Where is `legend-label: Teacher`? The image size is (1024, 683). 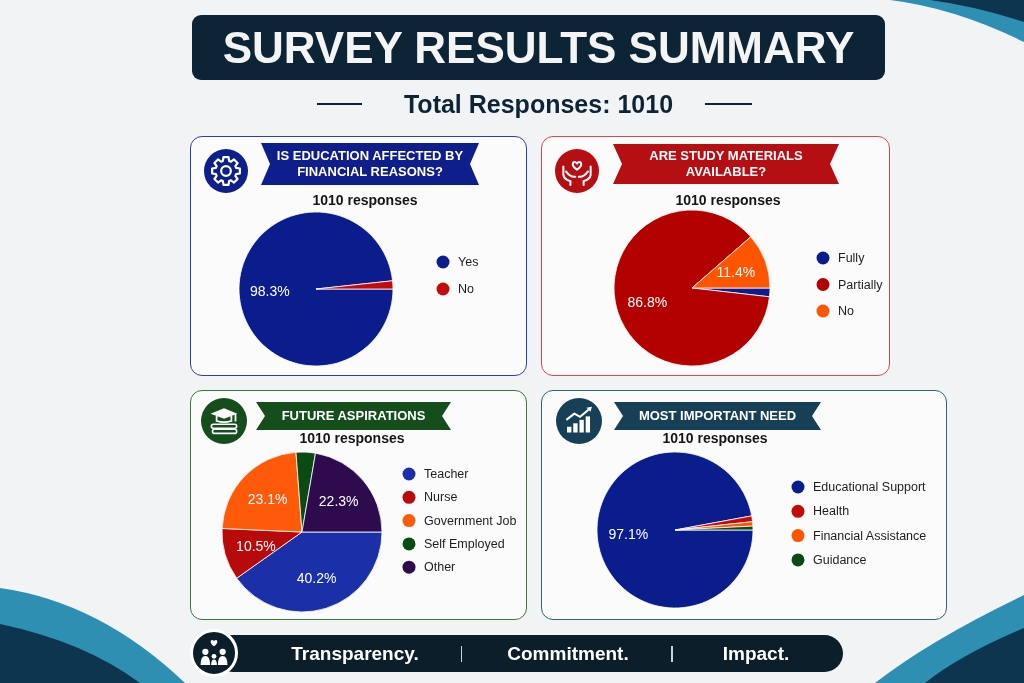
legend-label: Teacher is located at coordinates (445, 473).